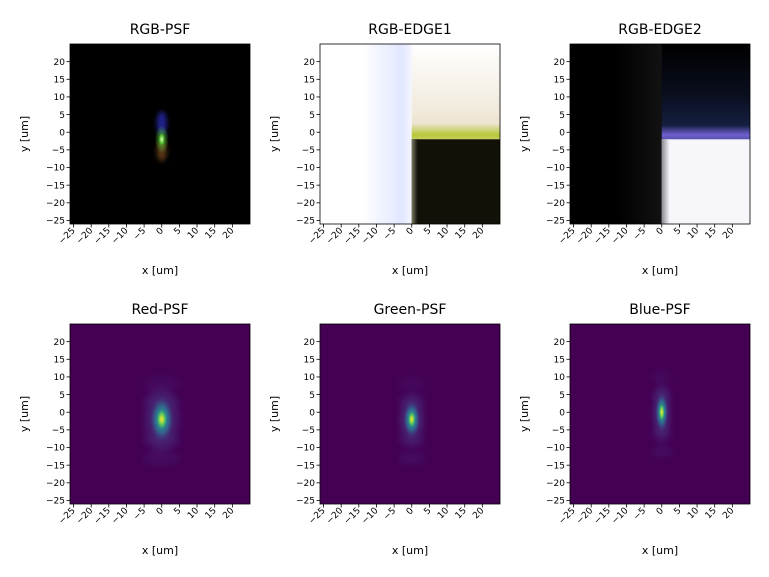 The height and width of the screenshot is (577, 769). I want to click on light-block, so click(705, 181).